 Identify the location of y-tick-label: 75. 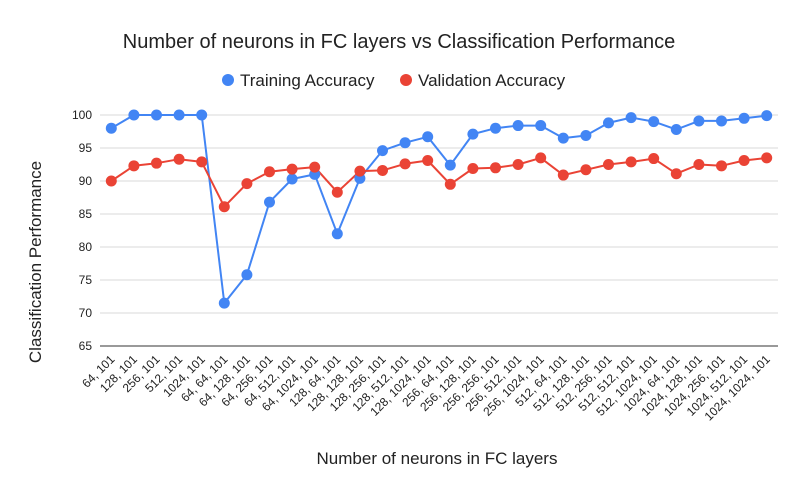
(86, 280).